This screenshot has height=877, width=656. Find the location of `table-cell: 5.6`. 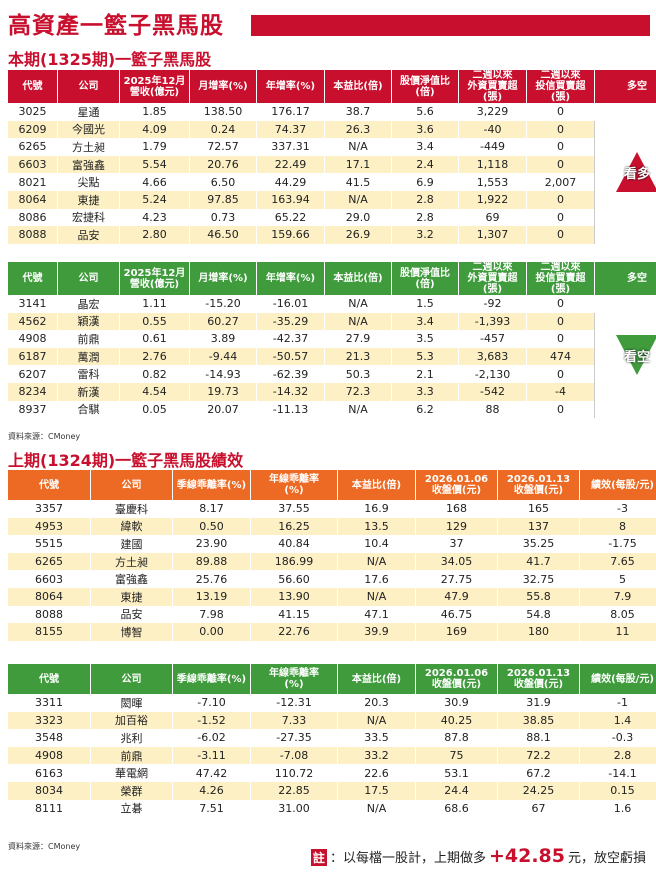

table-cell: 5.6 is located at coordinates (425, 112).